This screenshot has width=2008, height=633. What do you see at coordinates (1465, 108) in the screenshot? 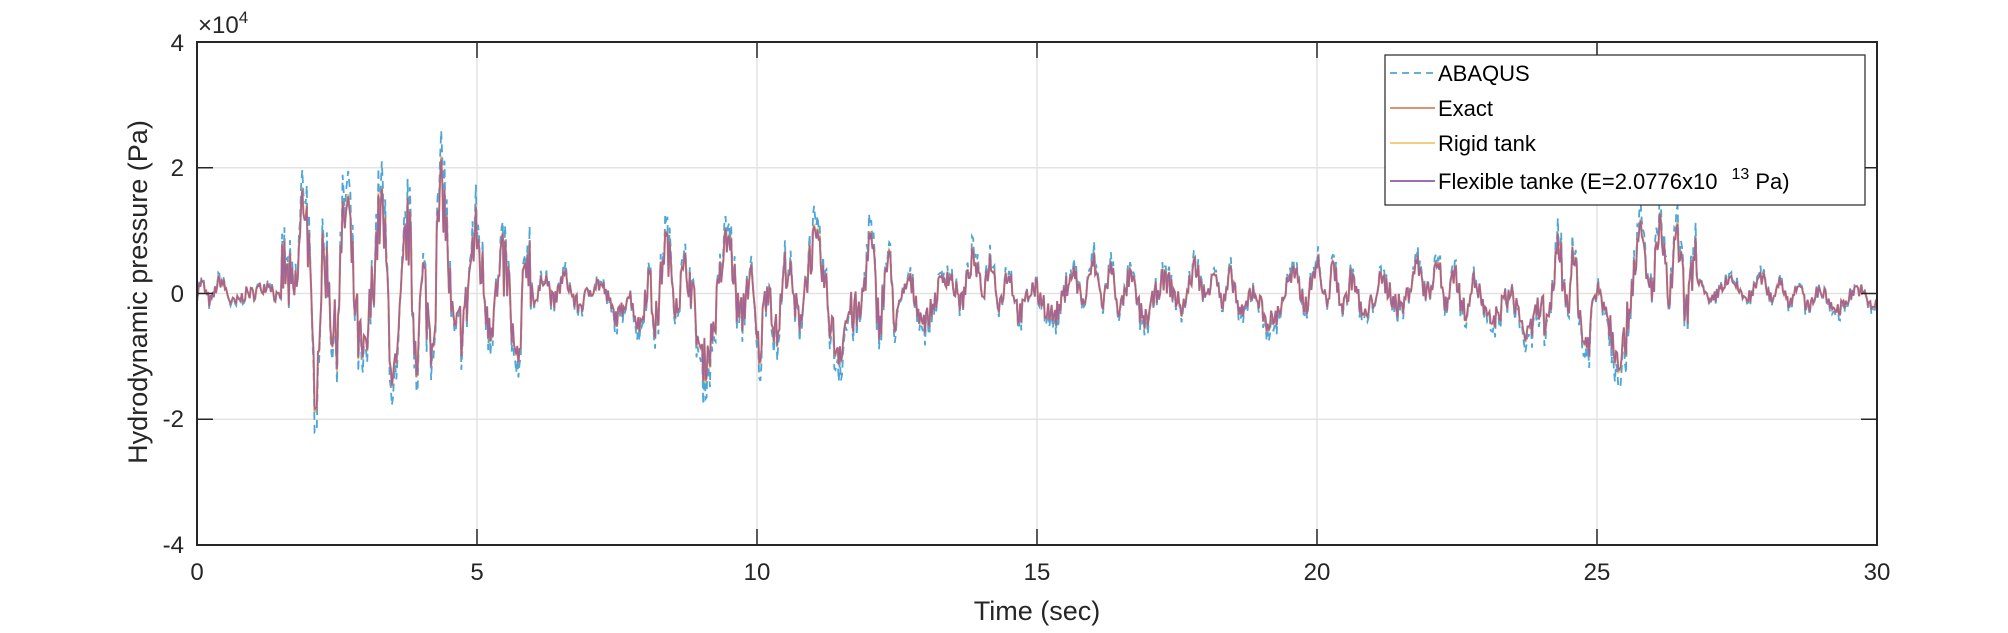
I see `legend-label-exact: Exact` at bounding box center [1465, 108].